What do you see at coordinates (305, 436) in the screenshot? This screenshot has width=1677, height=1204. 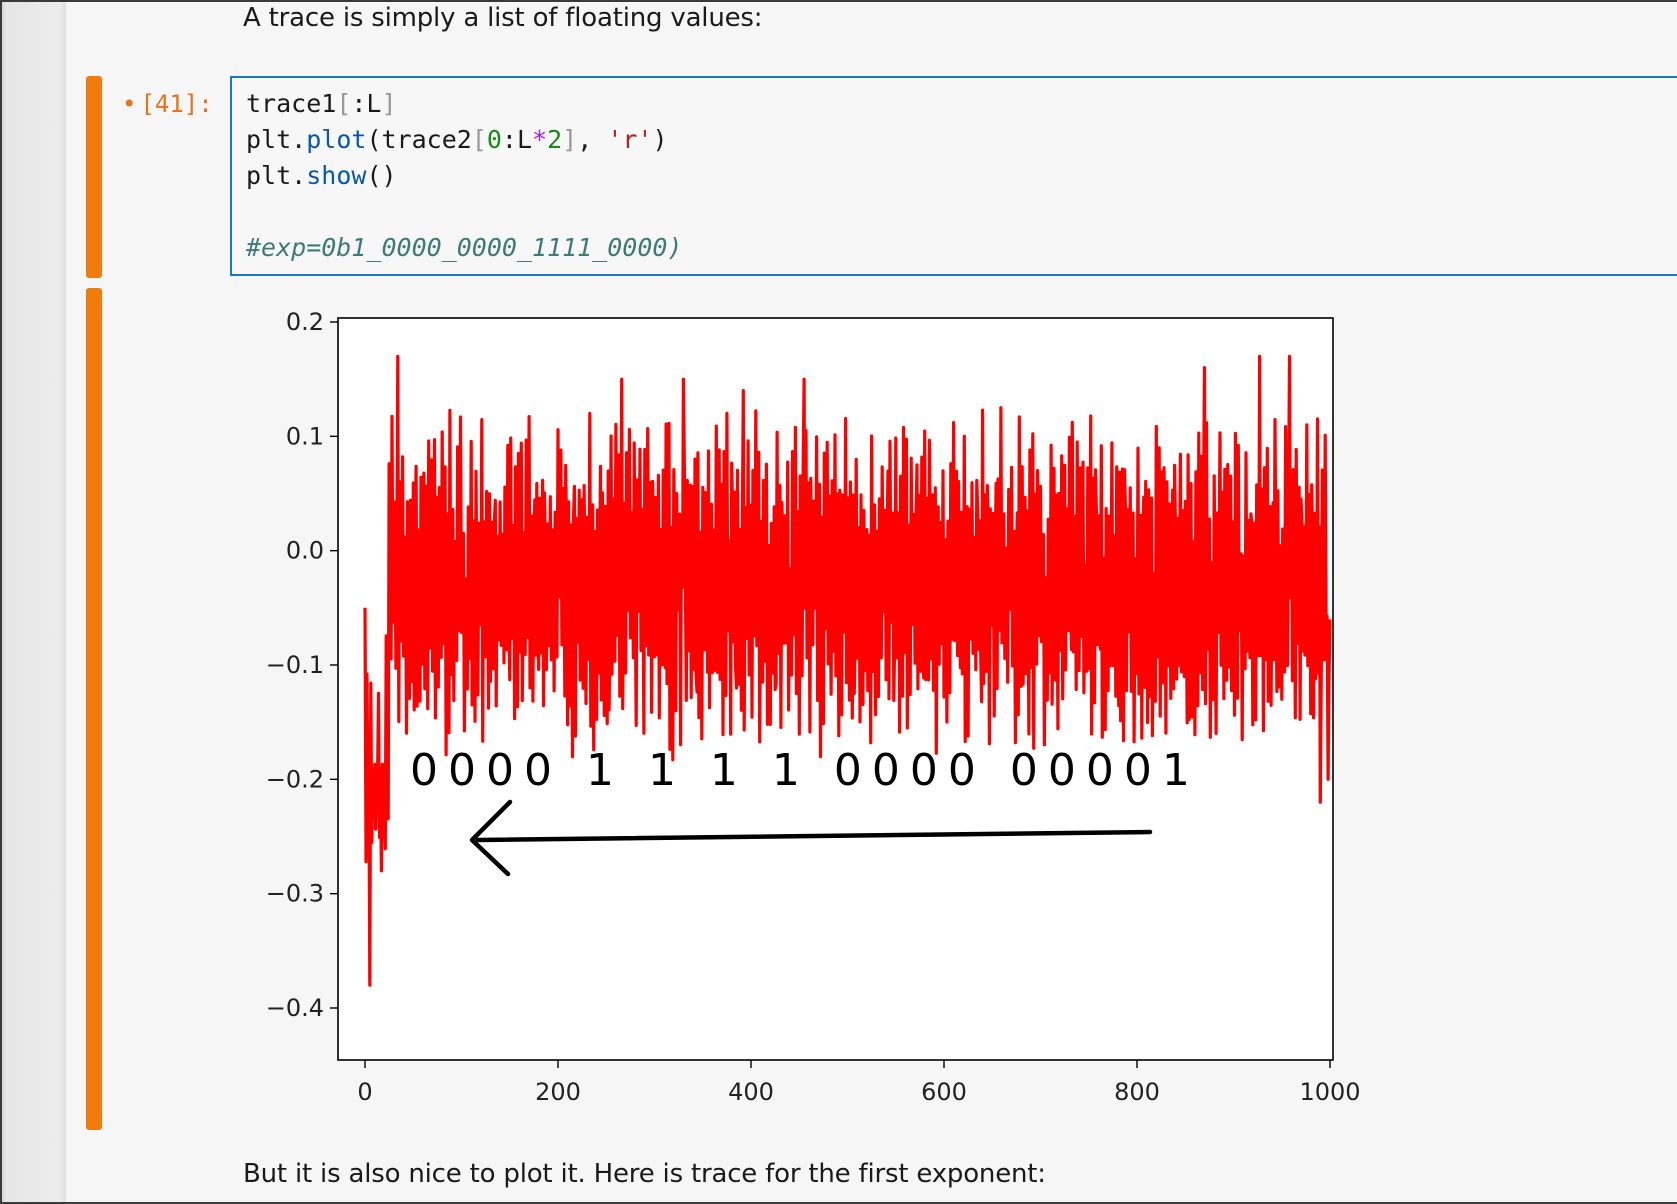 I see `y-tick-label: 0.1` at bounding box center [305, 436].